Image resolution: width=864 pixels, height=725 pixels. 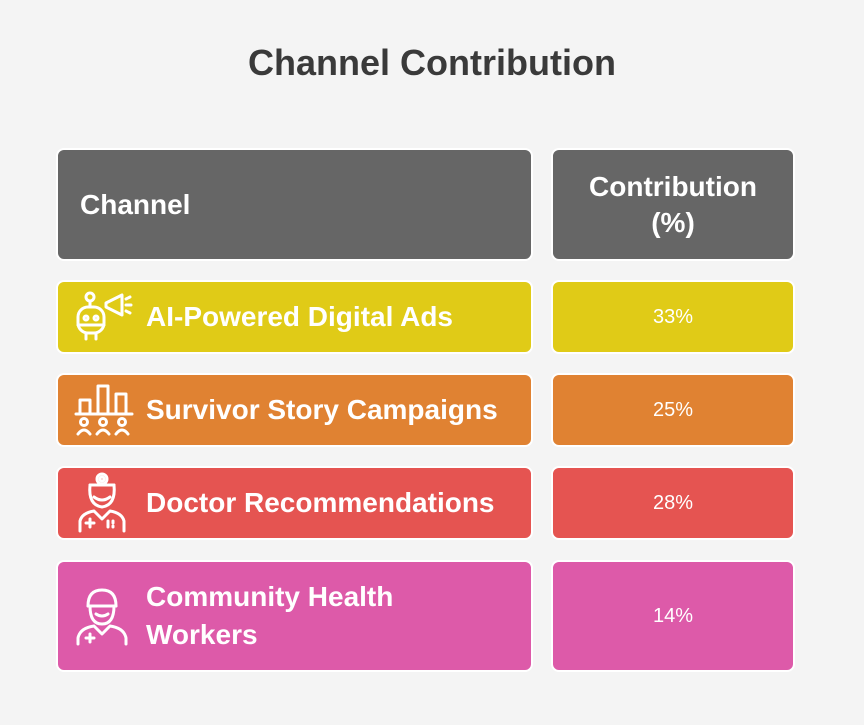 I want to click on contribution-text: 14%, so click(x=673, y=615).